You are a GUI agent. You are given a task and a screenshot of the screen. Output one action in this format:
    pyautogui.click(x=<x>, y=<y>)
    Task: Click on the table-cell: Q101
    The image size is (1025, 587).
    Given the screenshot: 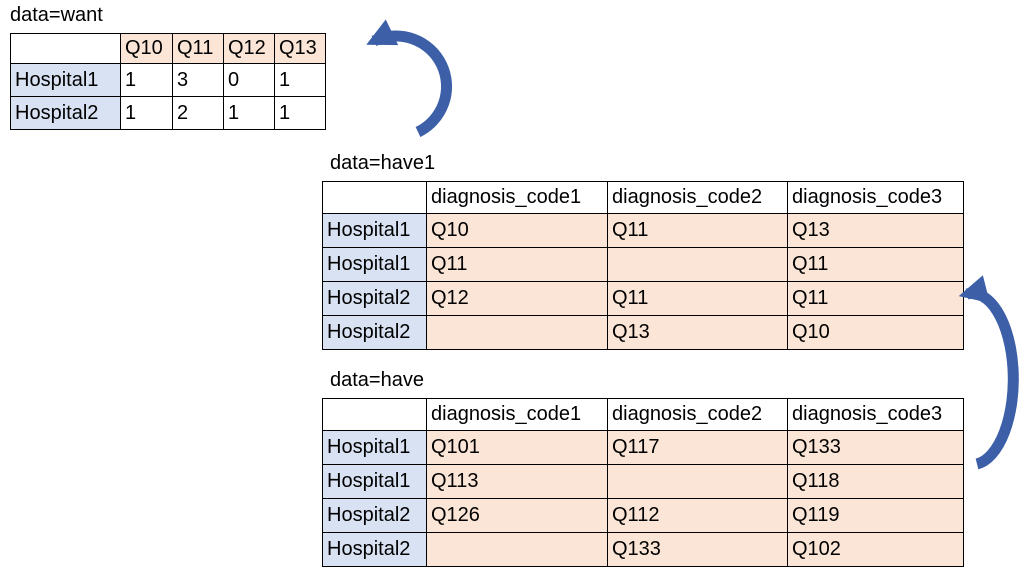 What is the action you would take?
    pyautogui.click(x=517, y=447)
    